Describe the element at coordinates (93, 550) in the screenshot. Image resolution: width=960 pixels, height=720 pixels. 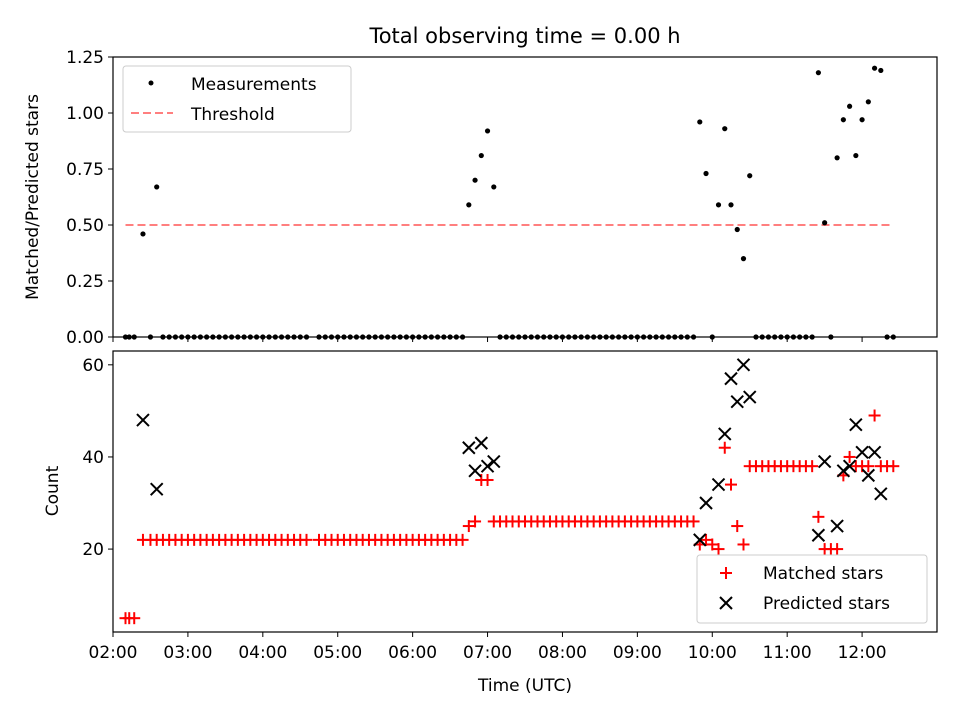
I see `bottom-y-tick-label: 20` at that location.